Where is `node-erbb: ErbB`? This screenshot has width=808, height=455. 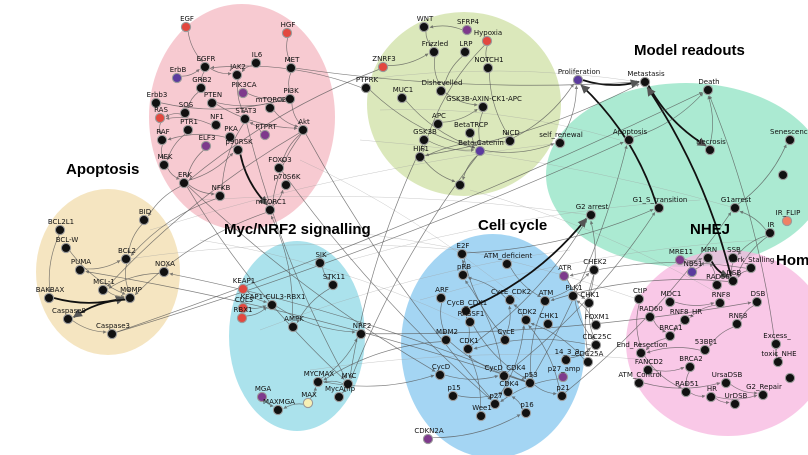
node-erbb: ErbB is located at coordinates (178, 75).